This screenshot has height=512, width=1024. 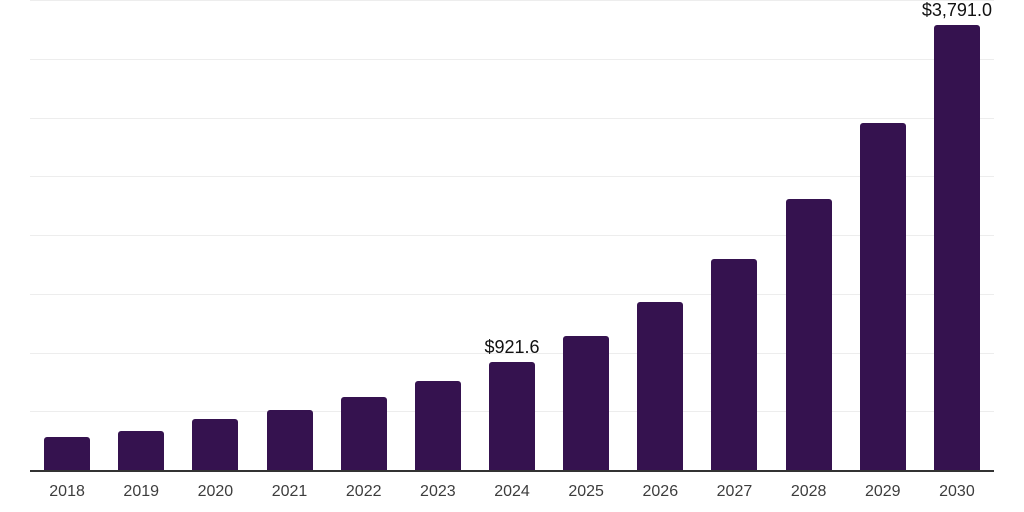 What do you see at coordinates (215, 444) in the screenshot?
I see `bar-2020` at bounding box center [215, 444].